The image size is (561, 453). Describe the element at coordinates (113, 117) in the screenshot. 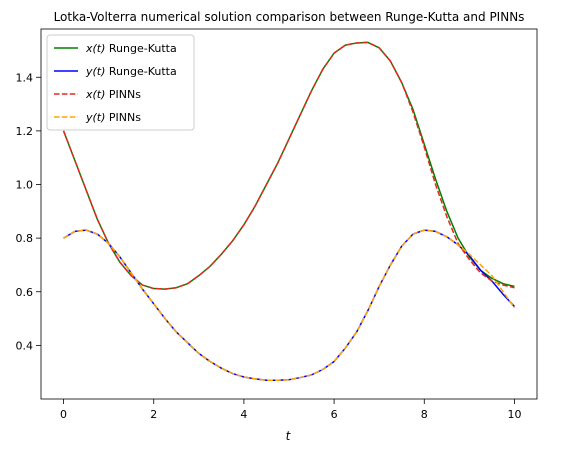

I see `legend-label: y(t) PINNs` at that location.